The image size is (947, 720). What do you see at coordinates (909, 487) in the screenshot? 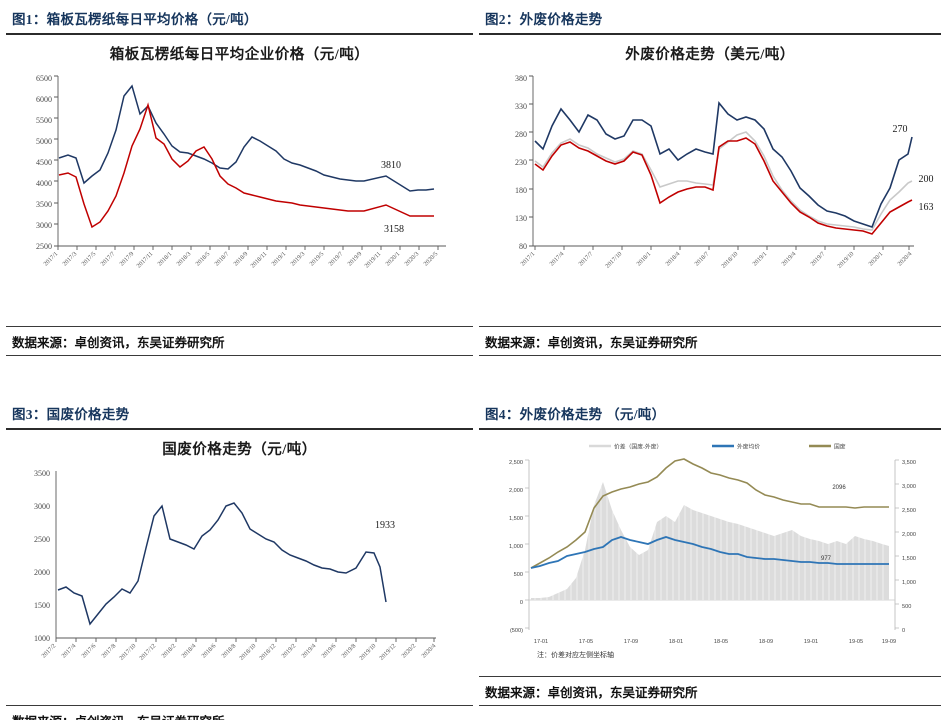
I see `y-tick-right: 3,000` at bounding box center [909, 487].